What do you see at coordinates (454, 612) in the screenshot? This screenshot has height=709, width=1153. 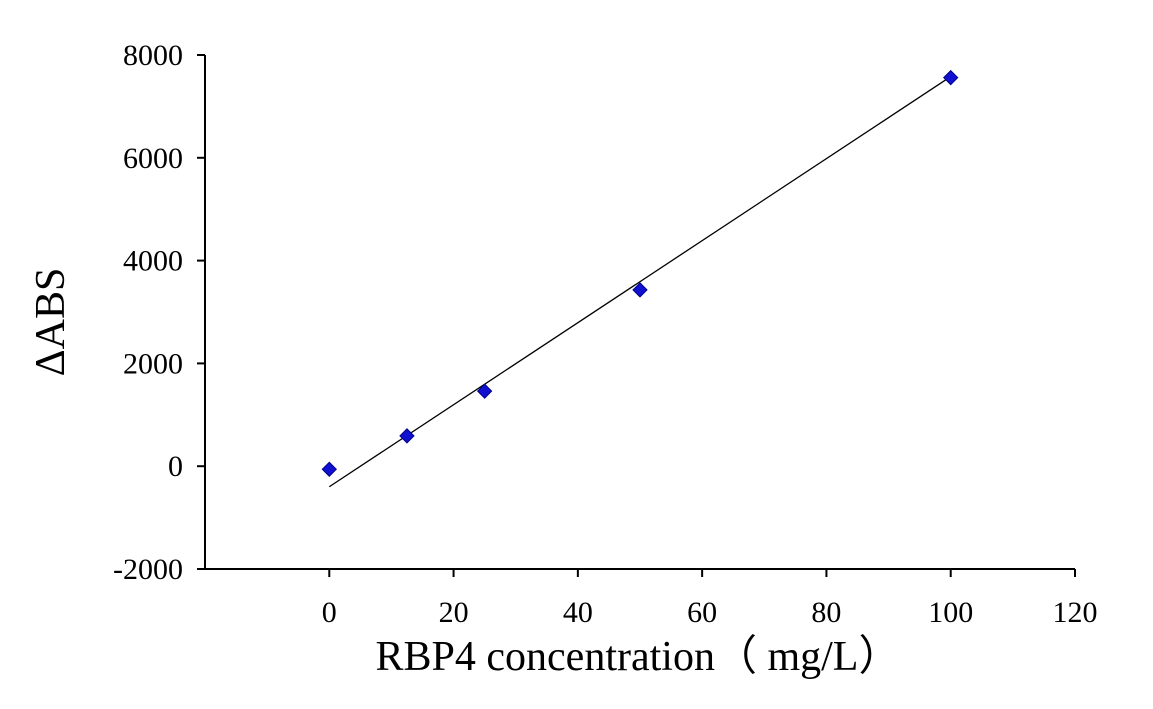 I see `x-tick-label: 20` at bounding box center [454, 612].